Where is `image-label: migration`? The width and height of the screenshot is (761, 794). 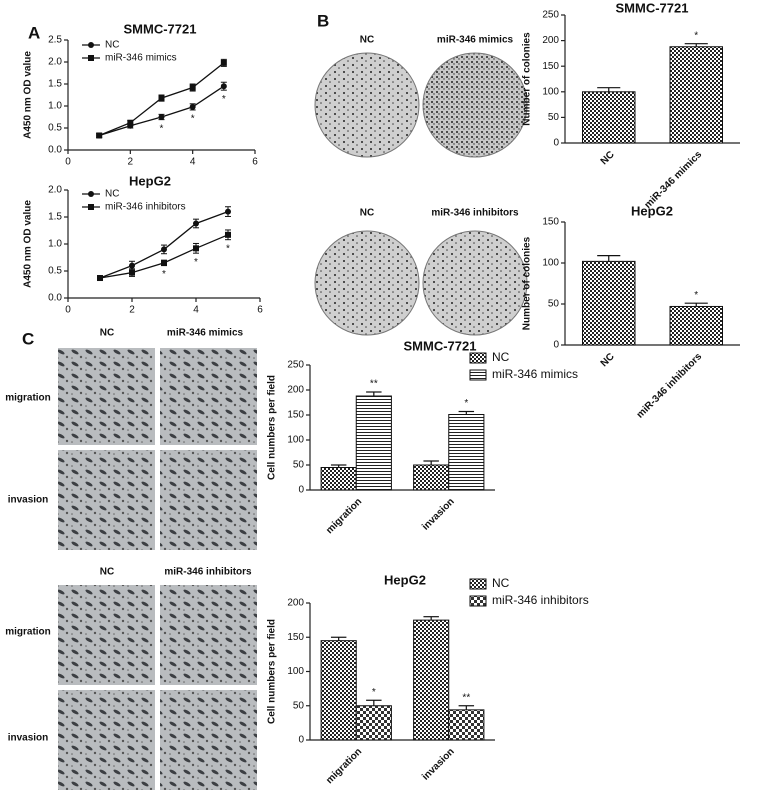 image-label: migration is located at coordinates (28, 398).